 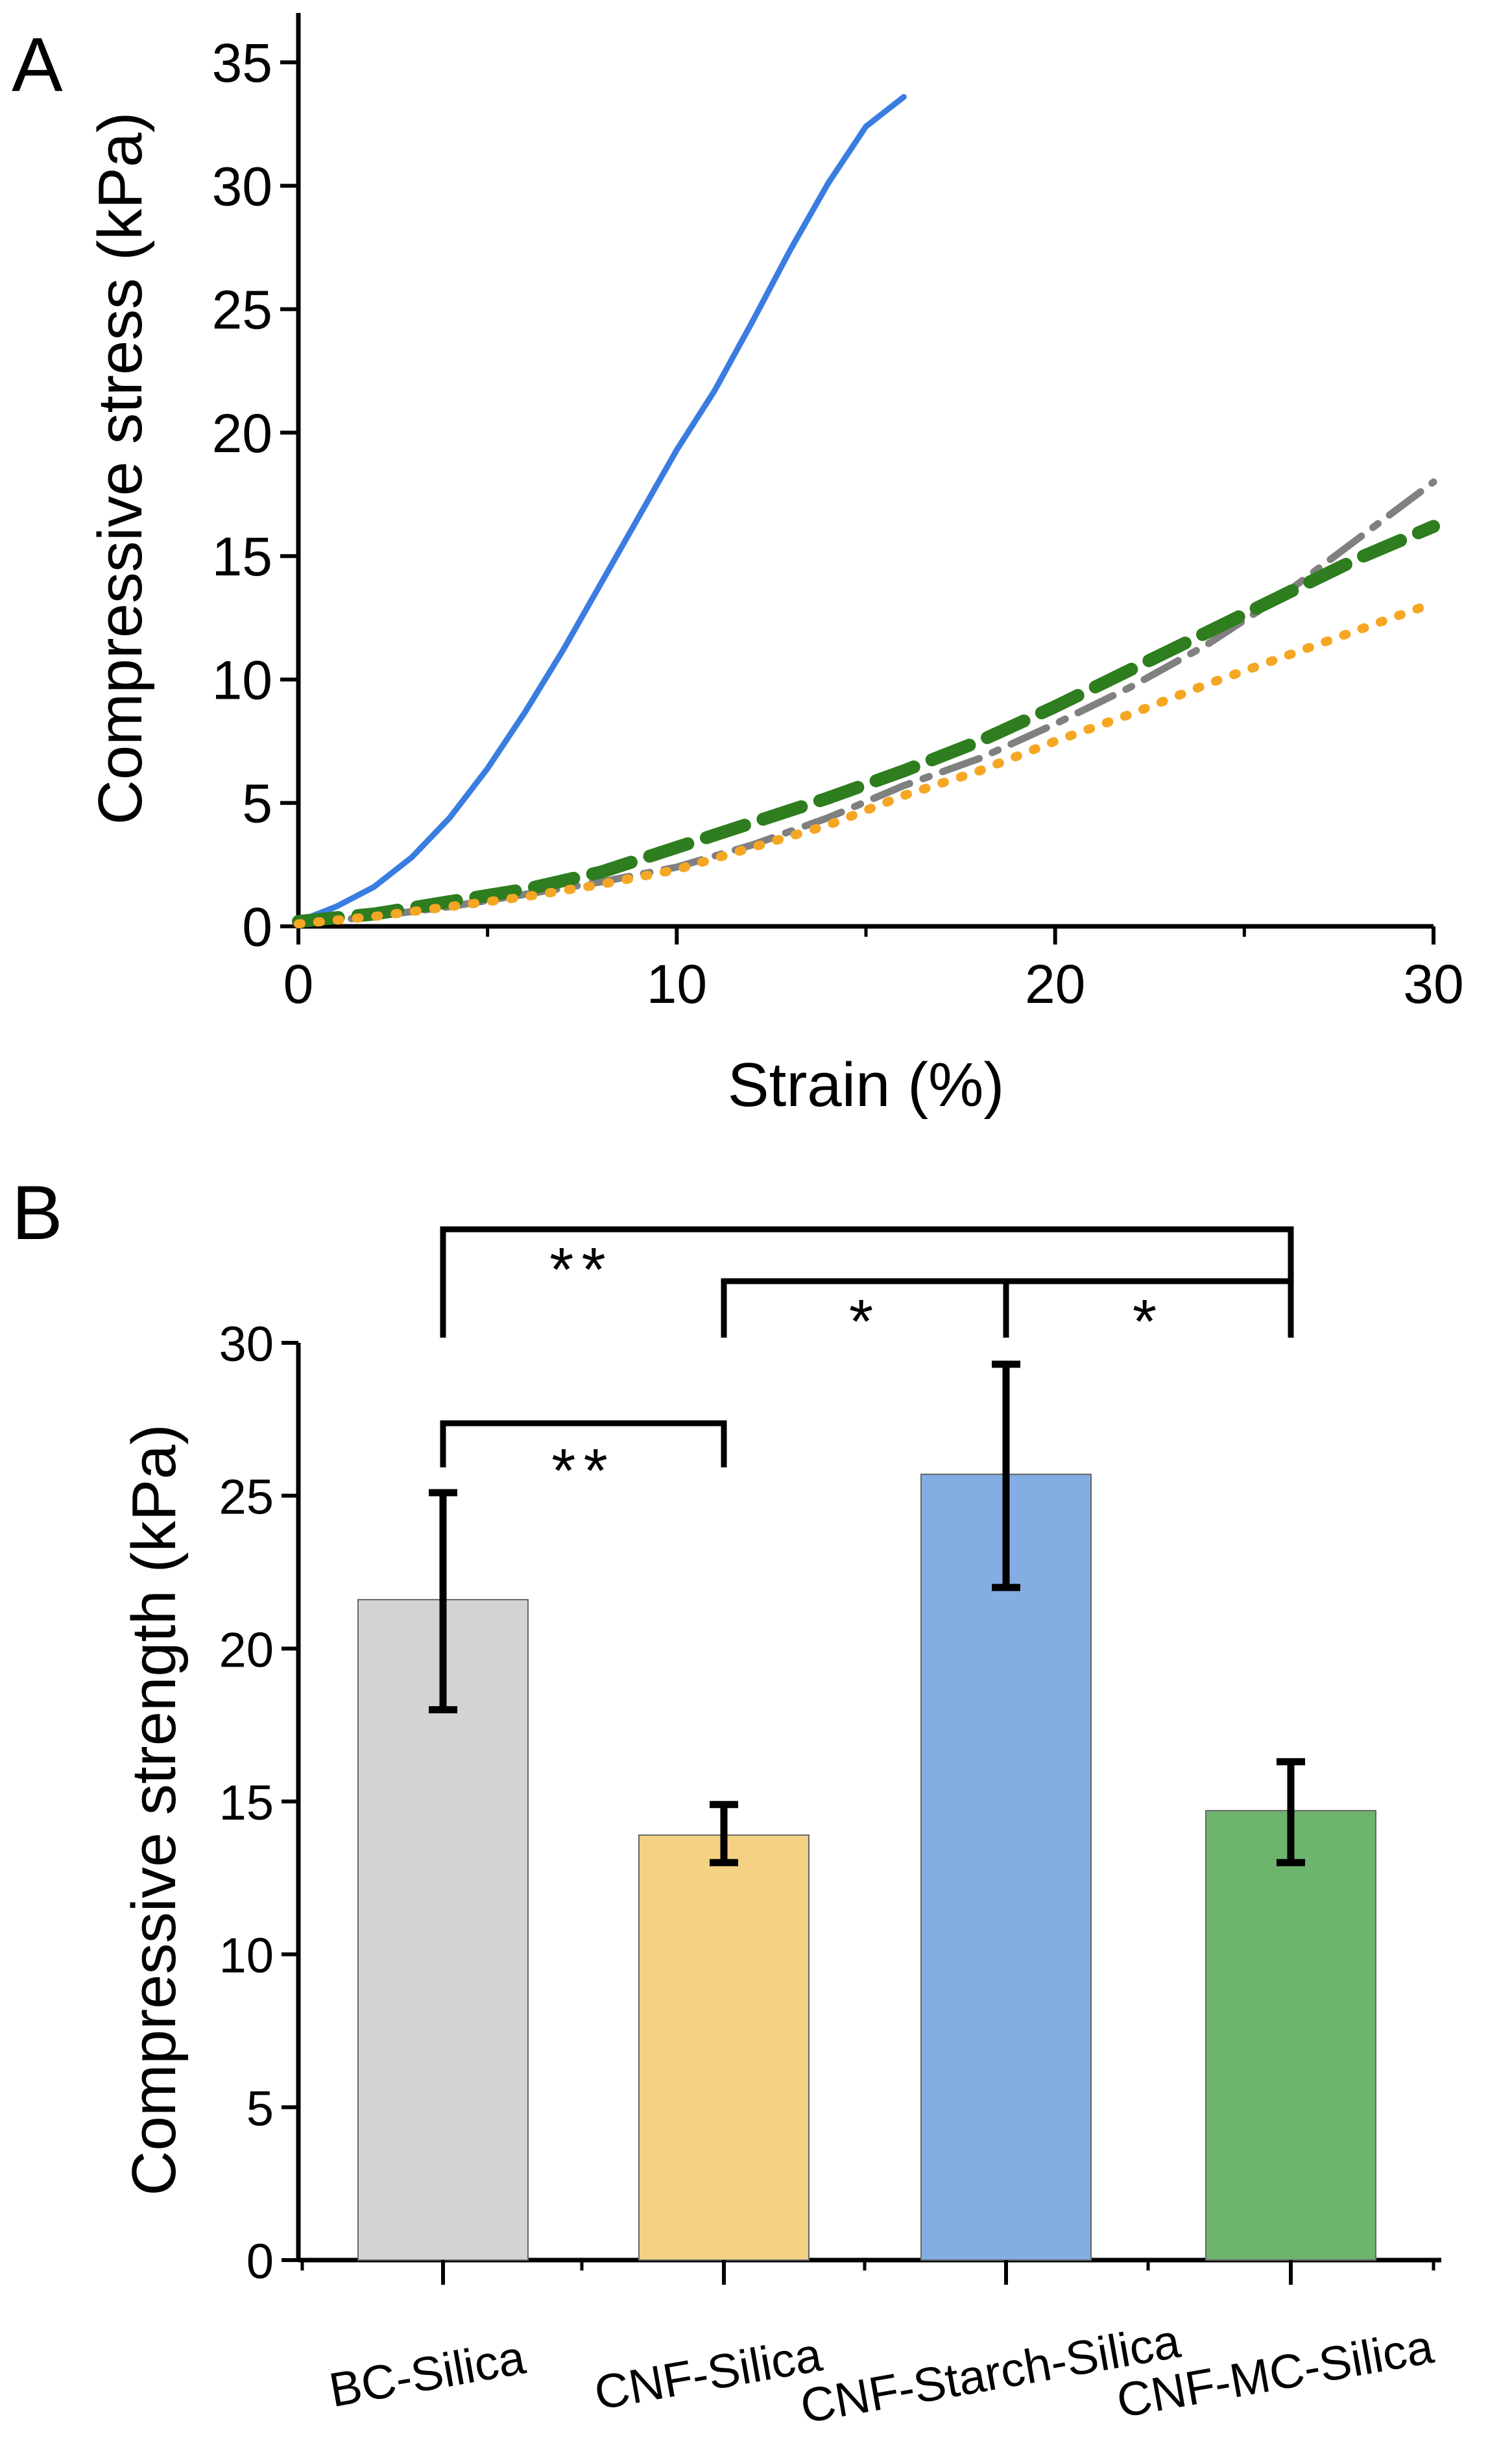 What do you see at coordinates (1006, 1867) in the screenshot?
I see `bar-cnf-starch-silica` at bounding box center [1006, 1867].